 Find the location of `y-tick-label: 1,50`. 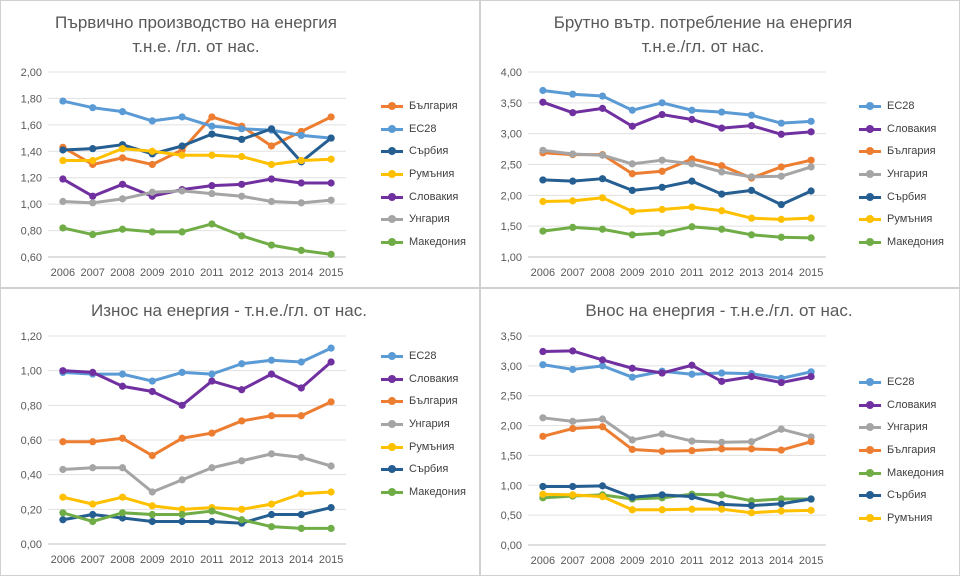

y-tick-label: 1,50 is located at coordinates (511, 456).